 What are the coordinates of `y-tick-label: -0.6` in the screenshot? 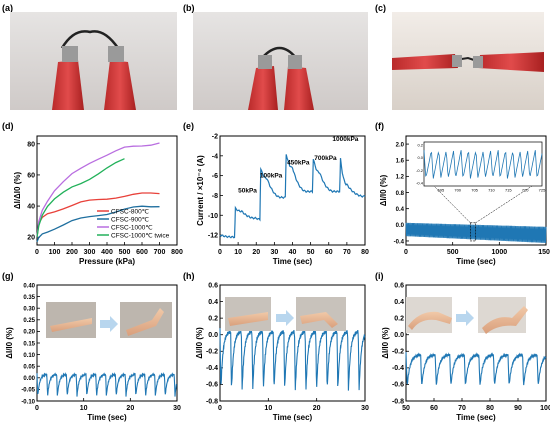 It's located at (212, 385).